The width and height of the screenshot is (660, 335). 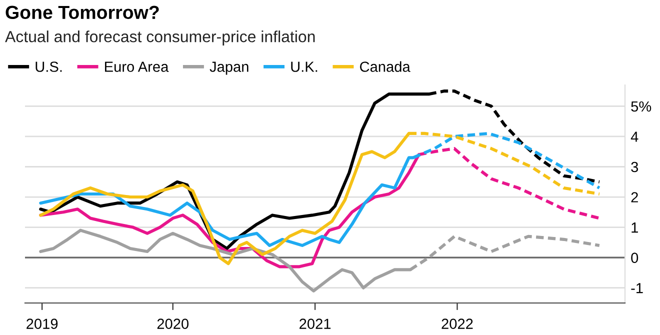 What do you see at coordinates (229, 68) in the screenshot?
I see `legend-label: Japan` at bounding box center [229, 68].